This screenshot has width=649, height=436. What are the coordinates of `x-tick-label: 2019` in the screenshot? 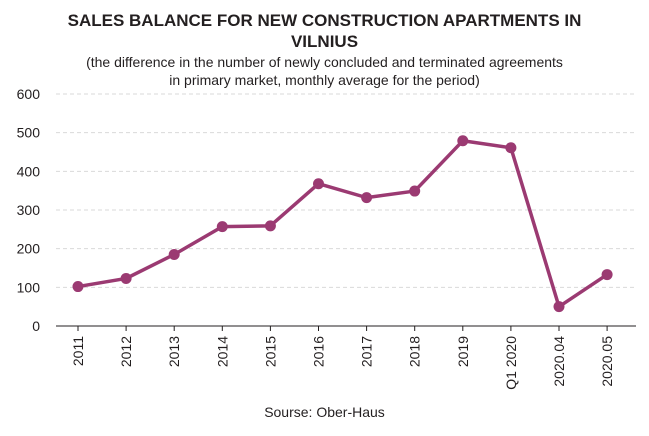 It's located at (463, 351).